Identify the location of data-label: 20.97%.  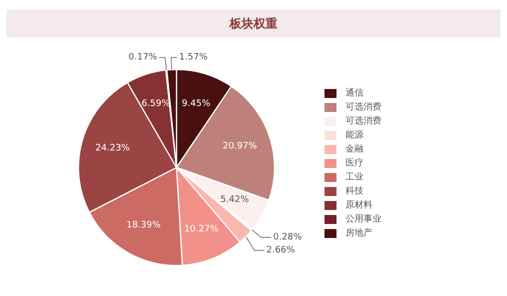
(240, 147).